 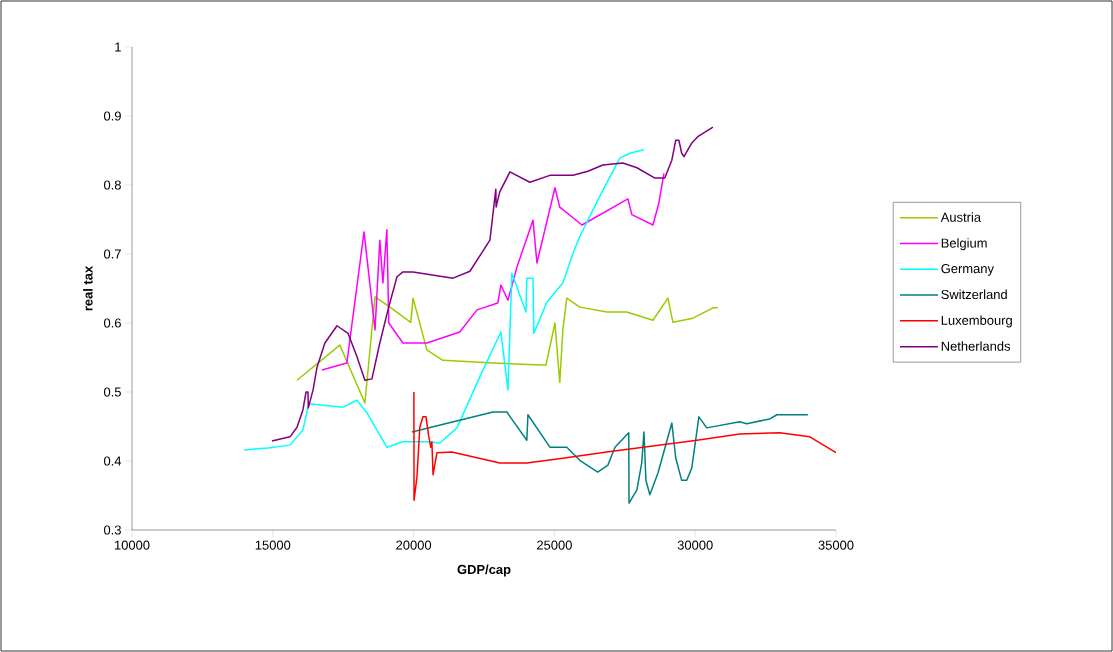 I want to click on y-tick-label: 0.7, so click(x=112, y=254).